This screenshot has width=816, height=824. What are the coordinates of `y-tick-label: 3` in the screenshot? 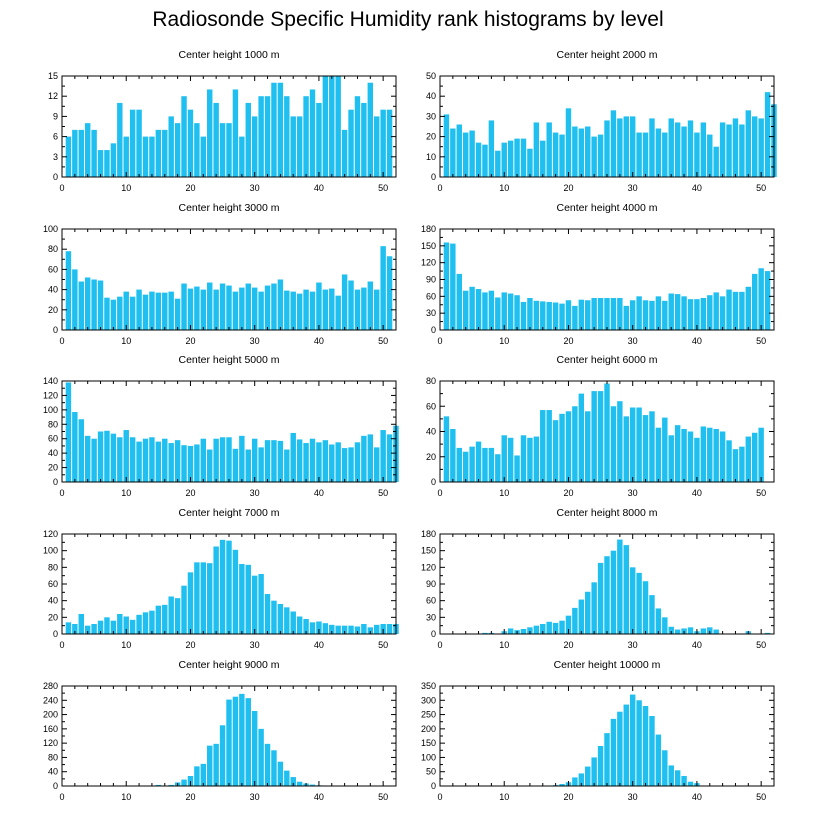 It's located at (55, 157).